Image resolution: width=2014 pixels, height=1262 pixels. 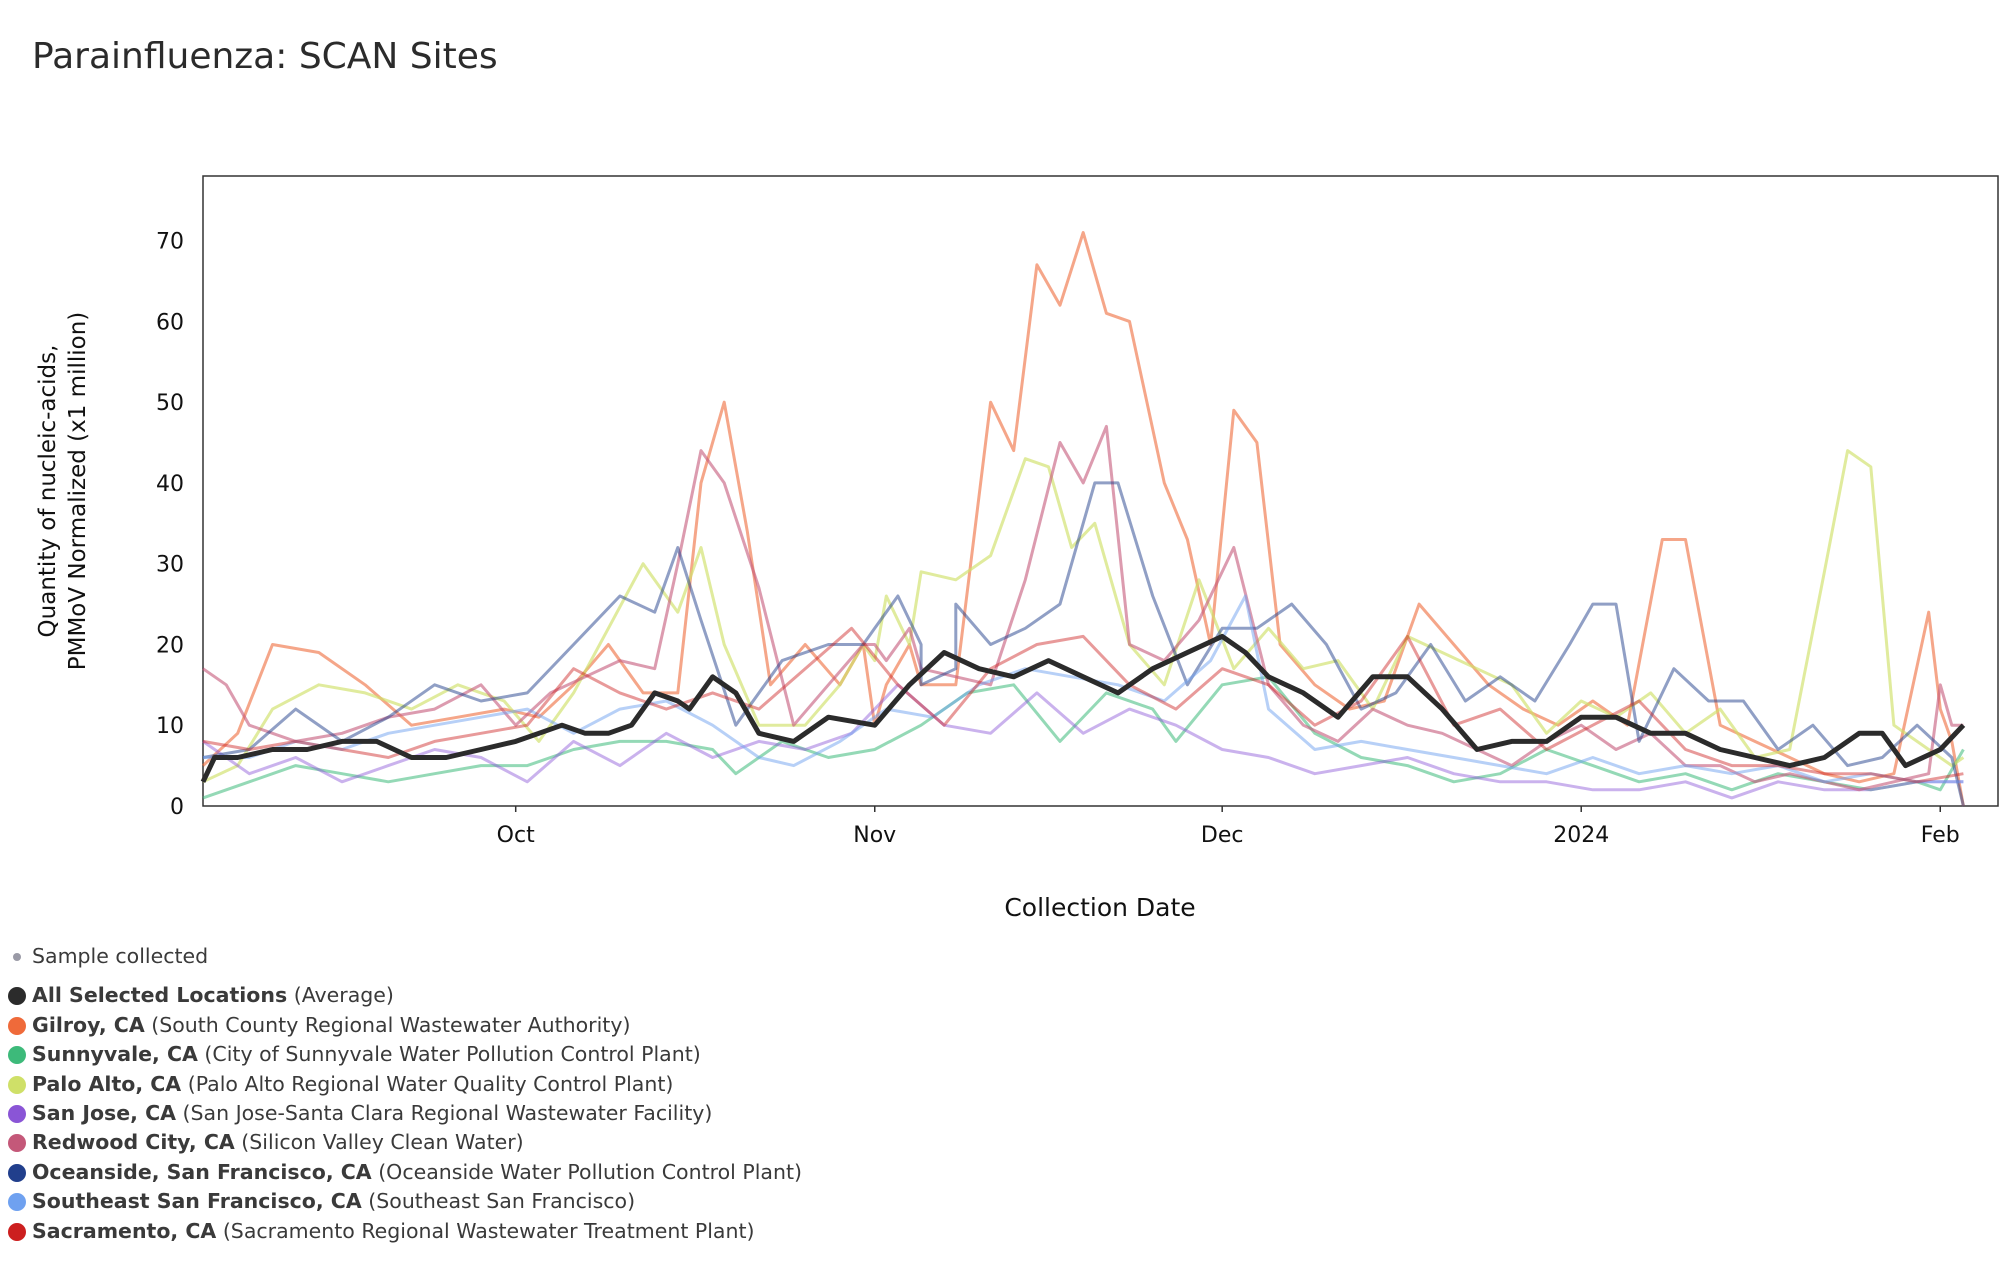 I want to click on series-line-sacramento-ca, so click(x=1083, y=705).